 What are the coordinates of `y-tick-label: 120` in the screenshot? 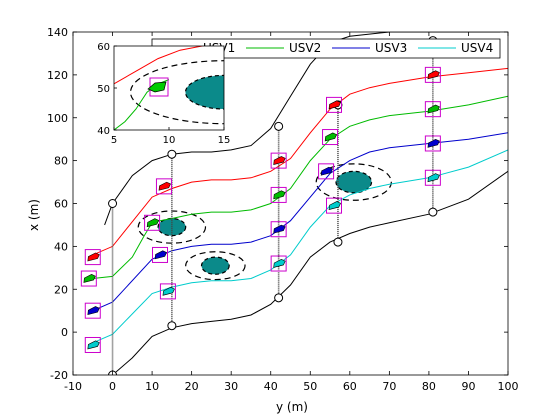 It's located at (57, 75).